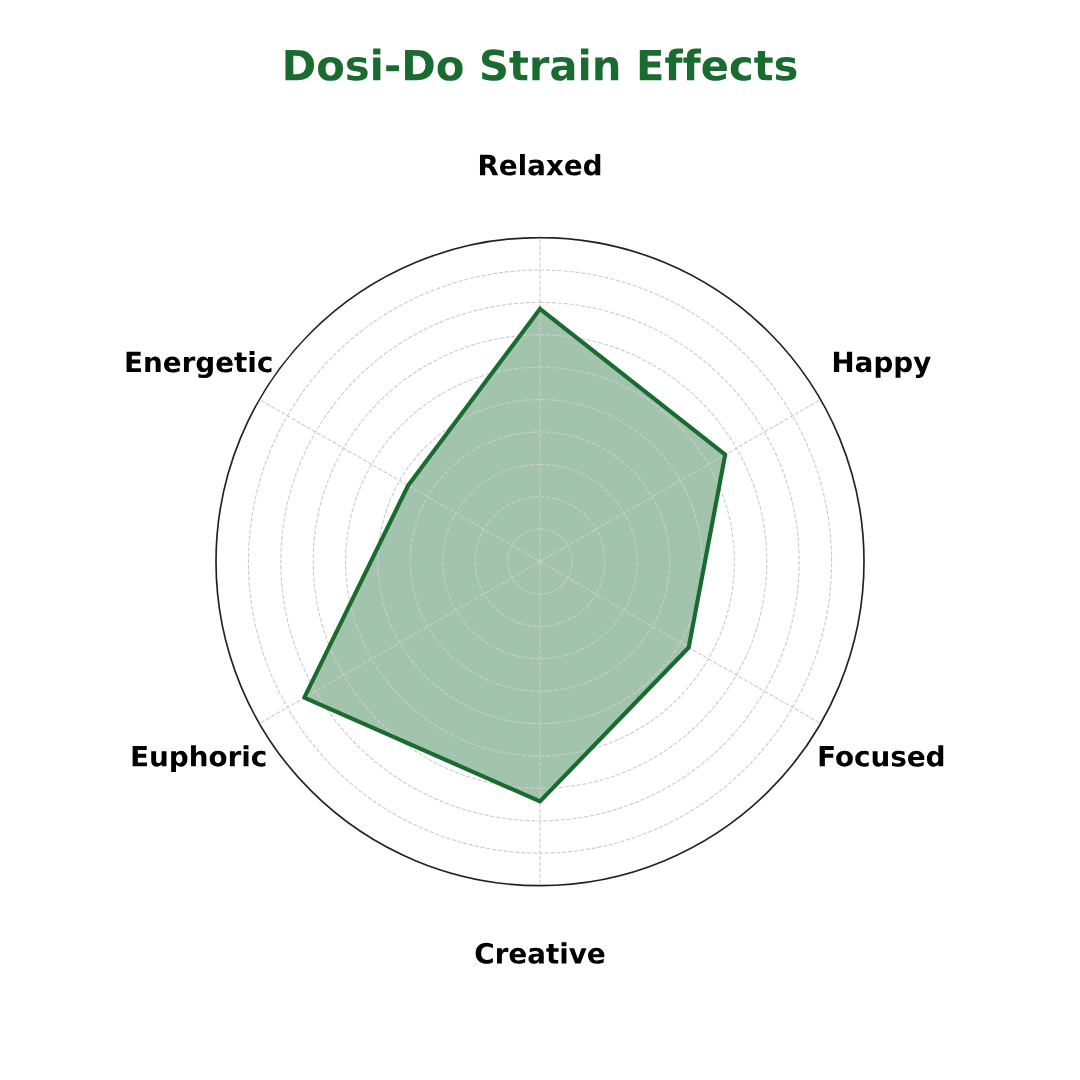  I want to click on spoke-label: Energetic, so click(199, 364).